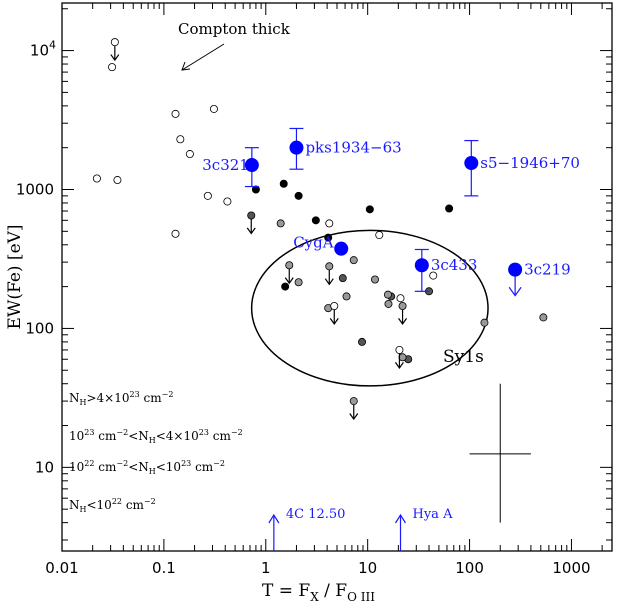 The width and height of the screenshot is (625, 608). I want to click on legend-text-part: >4×10, so click(107, 398).